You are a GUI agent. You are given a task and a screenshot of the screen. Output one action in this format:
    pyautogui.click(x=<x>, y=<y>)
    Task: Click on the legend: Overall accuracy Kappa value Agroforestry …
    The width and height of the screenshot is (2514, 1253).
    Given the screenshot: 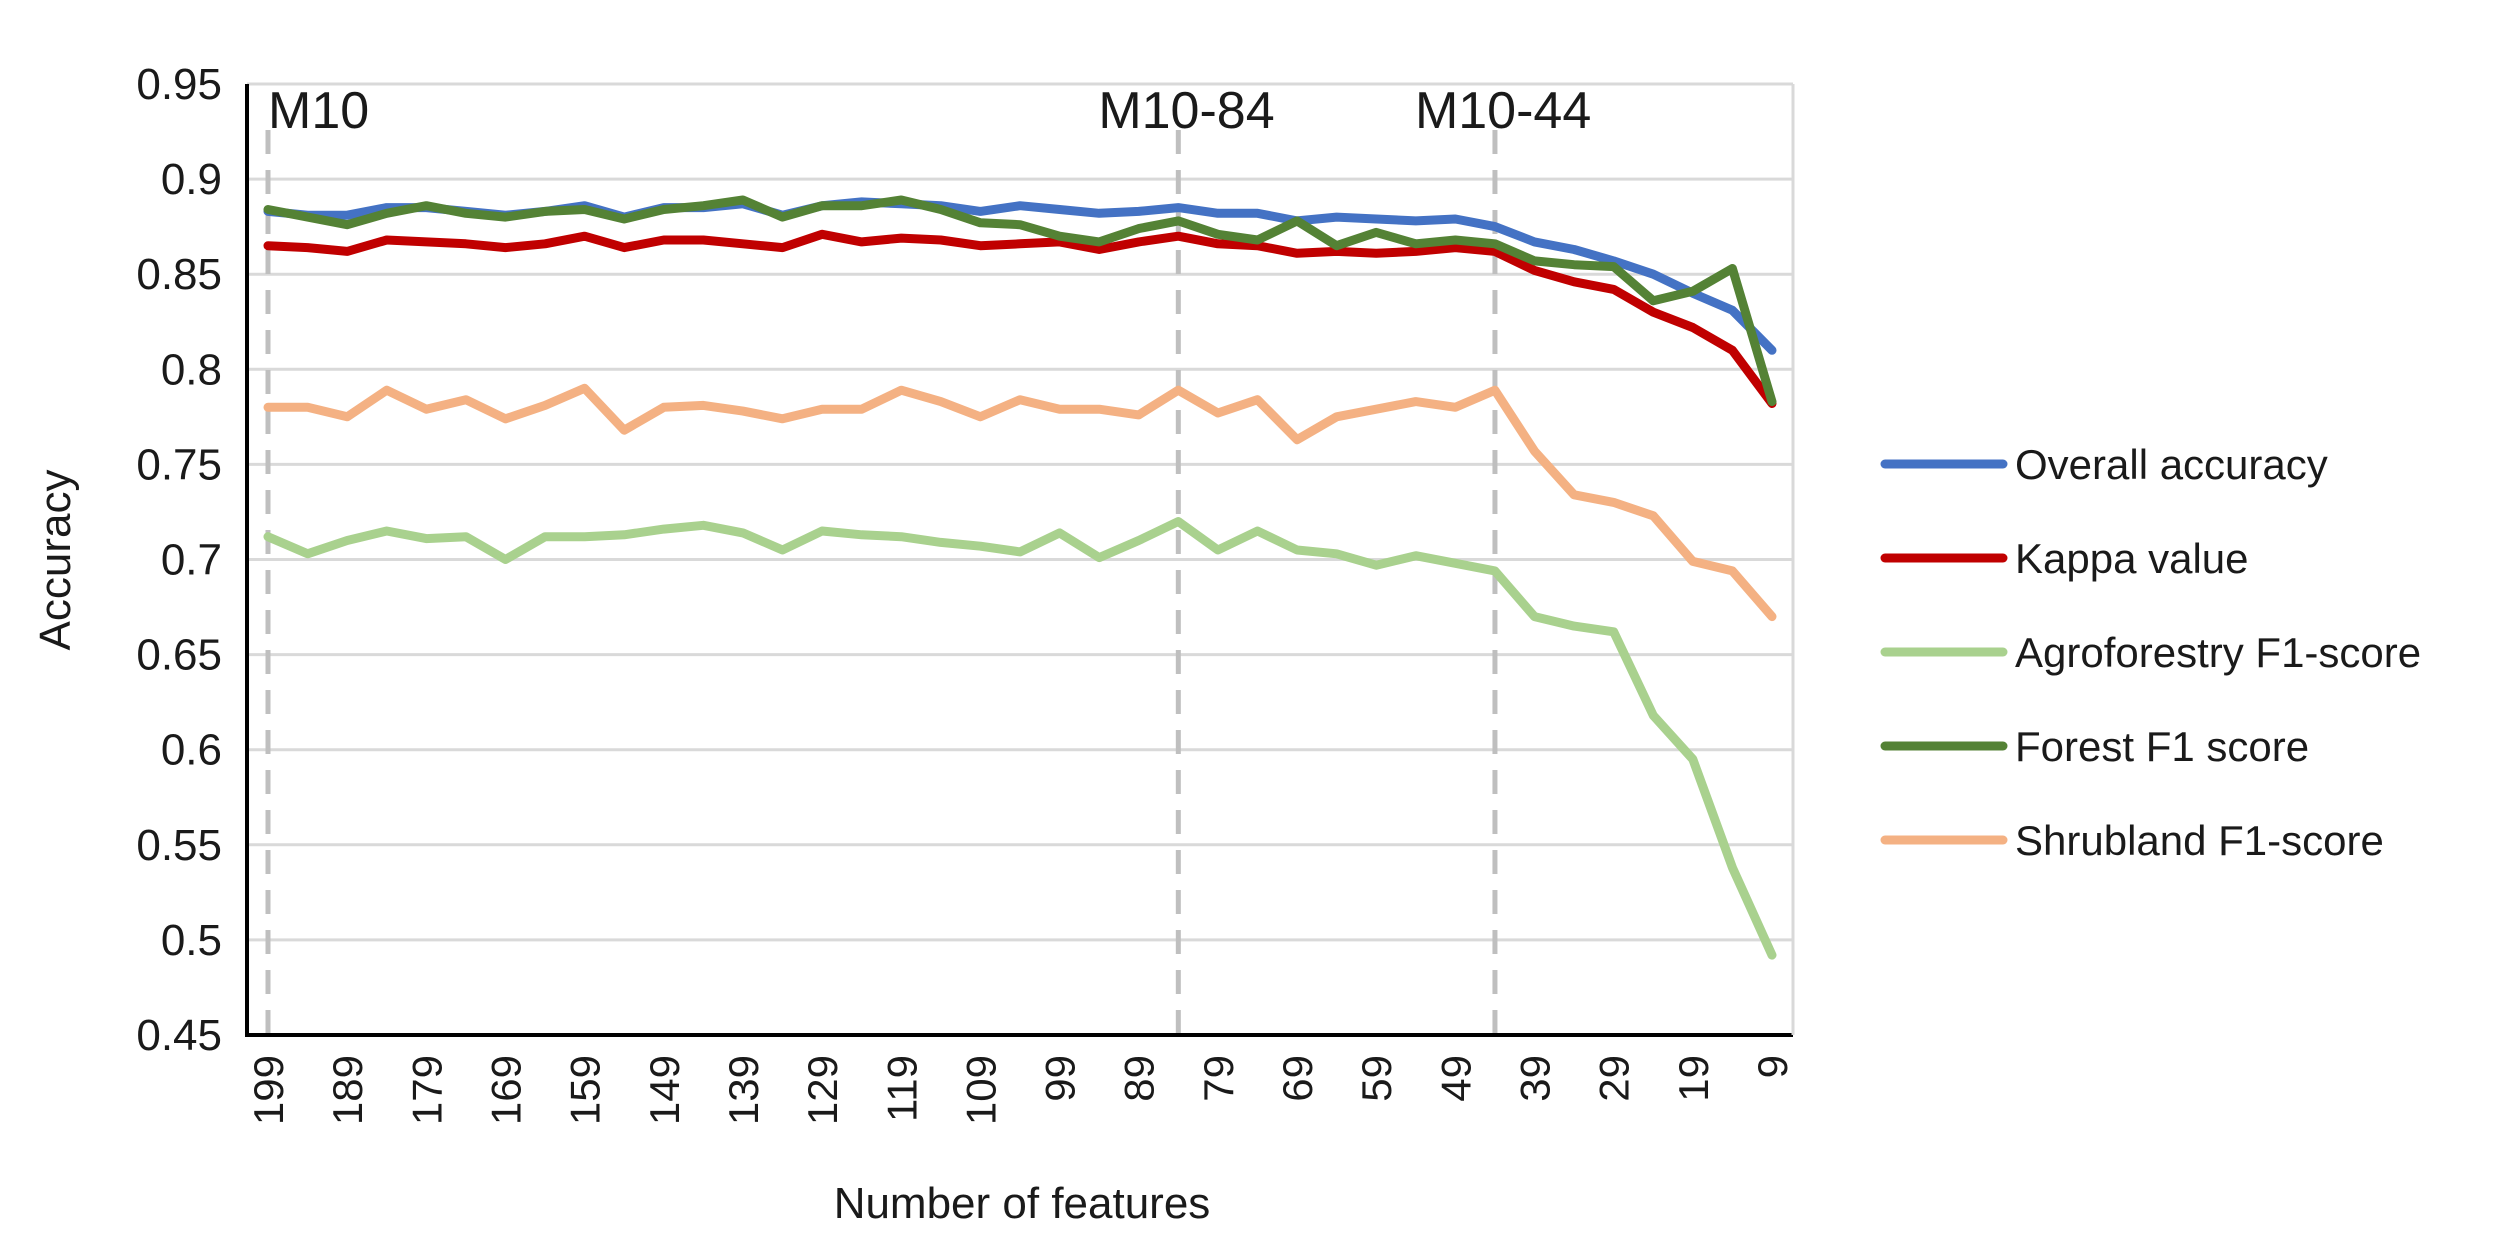 What is the action you would take?
    pyautogui.click(x=2150, y=652)
    